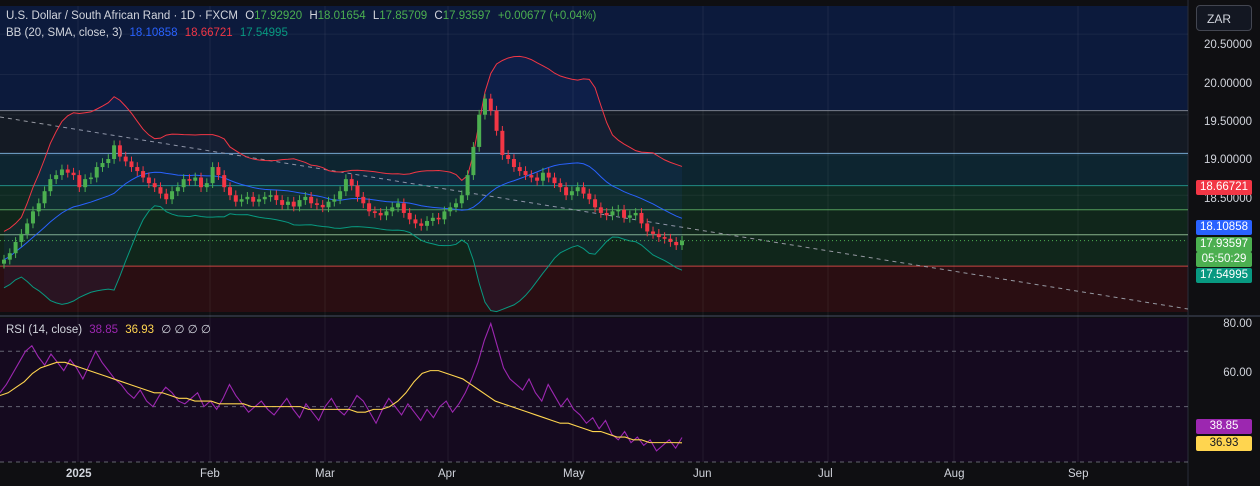  Describe the element at coordinates (44, 330) in the screenshot. I see `rsi-label: RSI (14, close)` at that location.